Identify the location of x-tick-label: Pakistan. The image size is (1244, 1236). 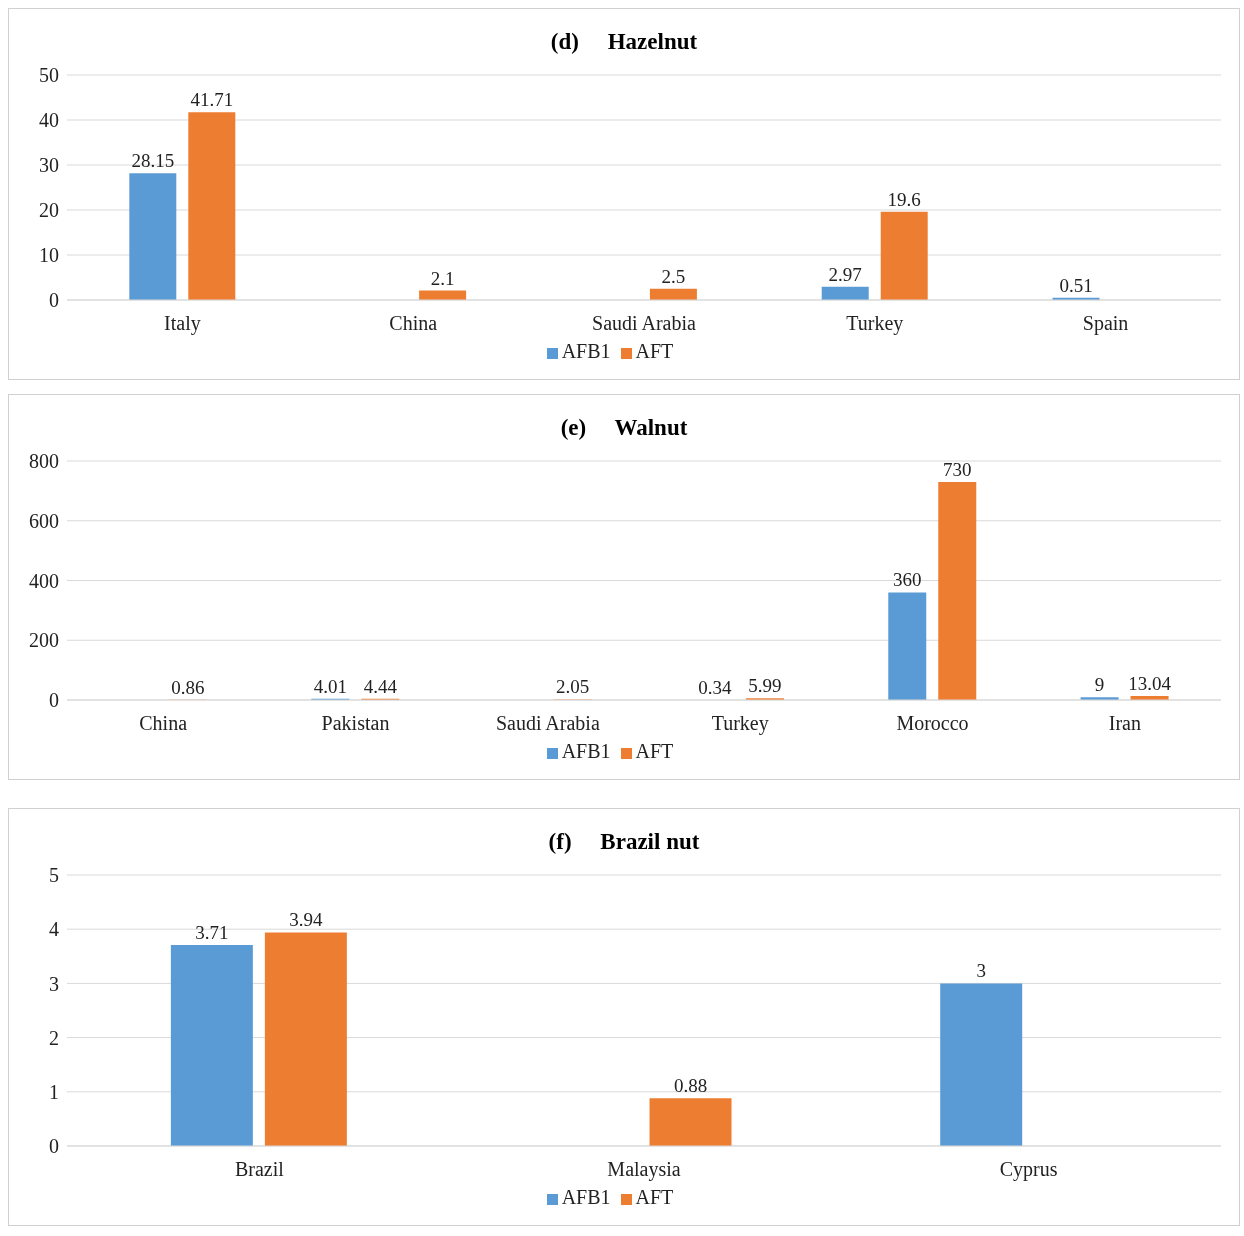
(355, 723).